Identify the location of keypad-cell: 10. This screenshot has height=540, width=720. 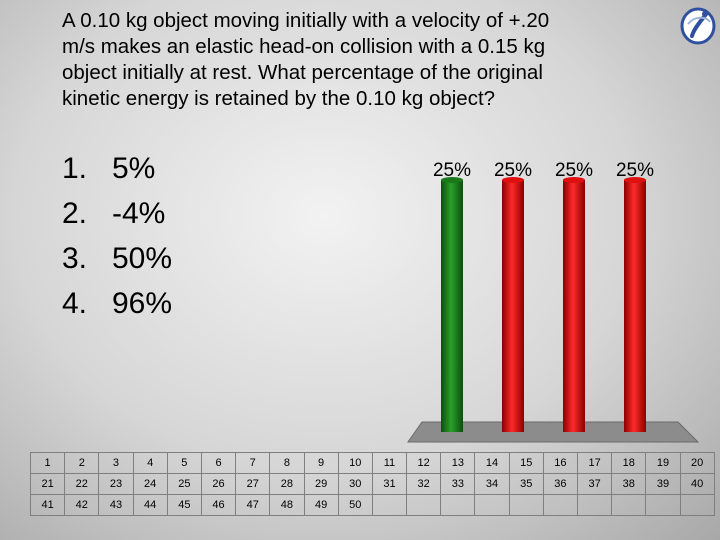
(355, 463).